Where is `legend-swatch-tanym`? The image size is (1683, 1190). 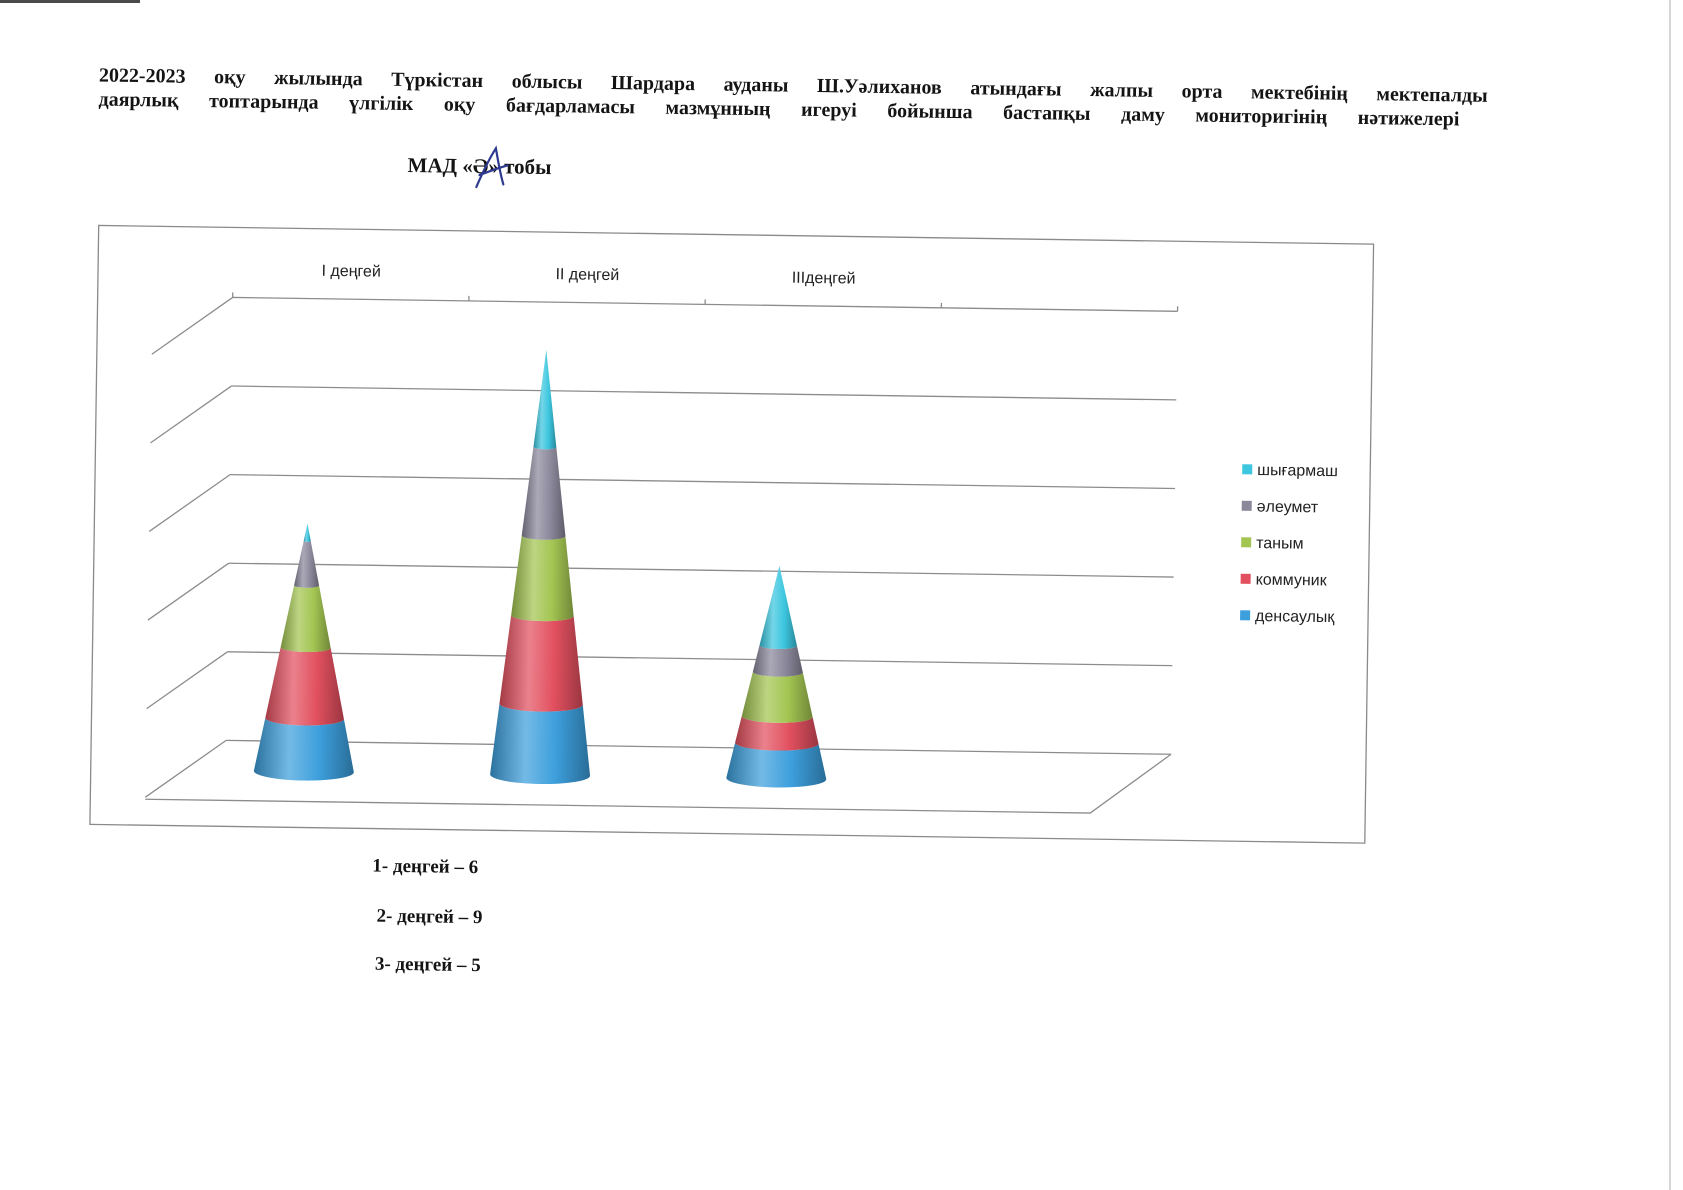
legend-swatch-tanym is located at coordinates (1246, 542).